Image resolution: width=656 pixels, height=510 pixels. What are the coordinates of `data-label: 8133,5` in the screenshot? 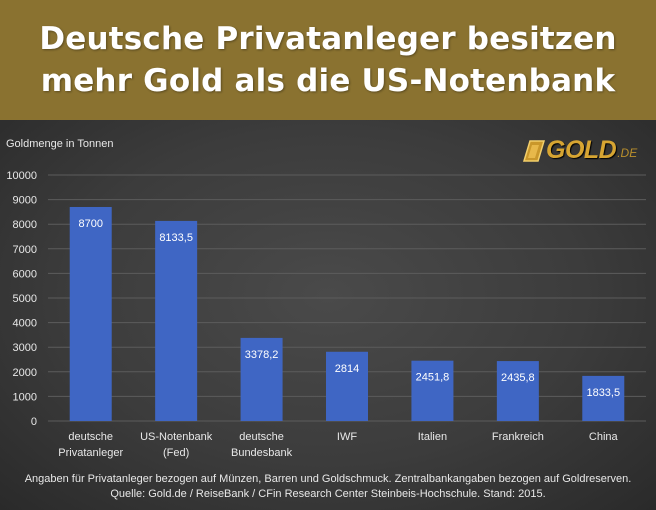 It's located at (176, 238).